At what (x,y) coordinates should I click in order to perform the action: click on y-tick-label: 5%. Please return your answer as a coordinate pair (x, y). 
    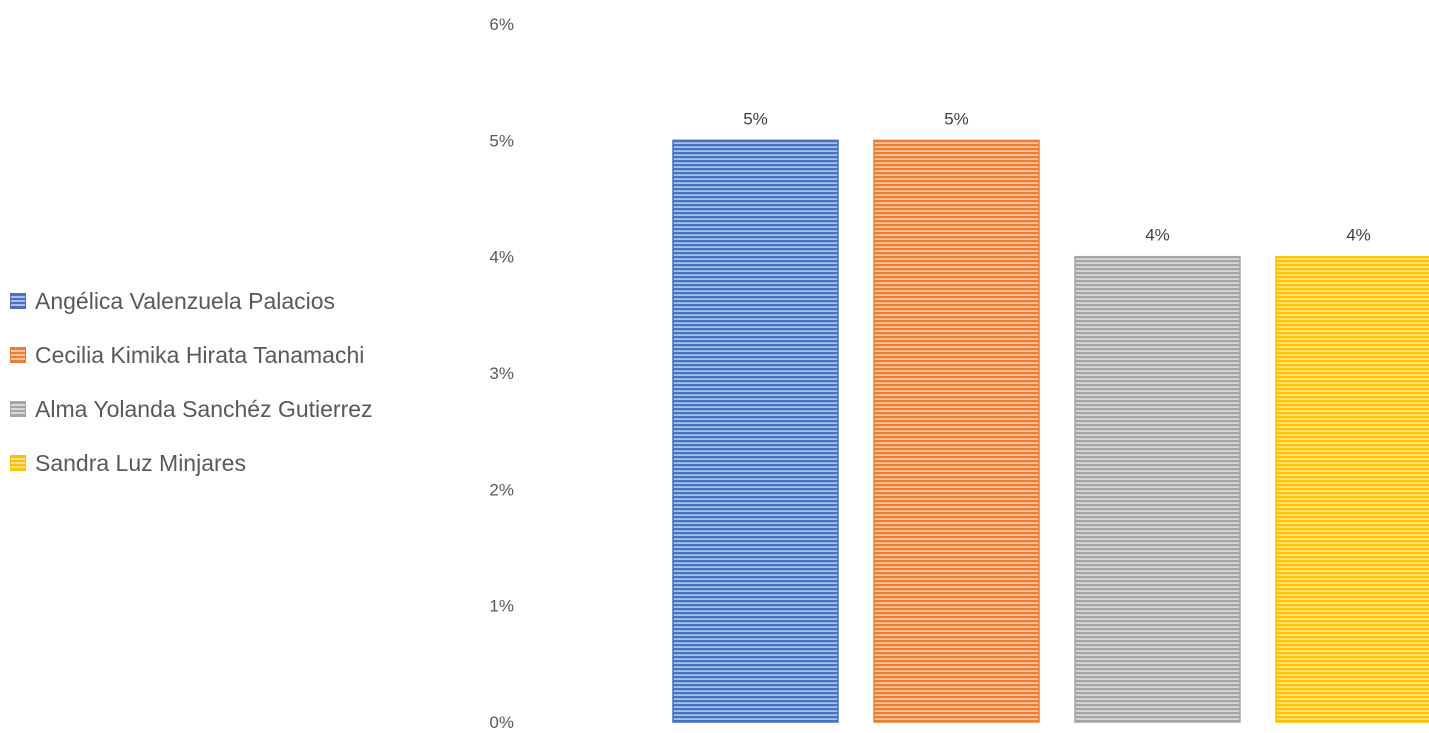
    Looking at the image, I should click on (501, 140).